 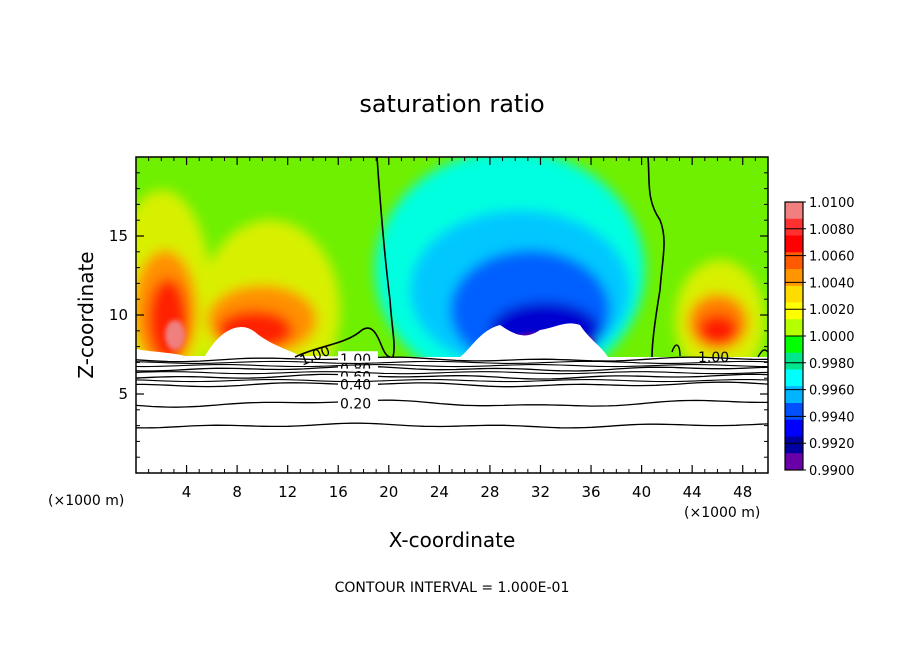 I want to click on colorbar-label: 1.0080, so click(x=832, y=230).